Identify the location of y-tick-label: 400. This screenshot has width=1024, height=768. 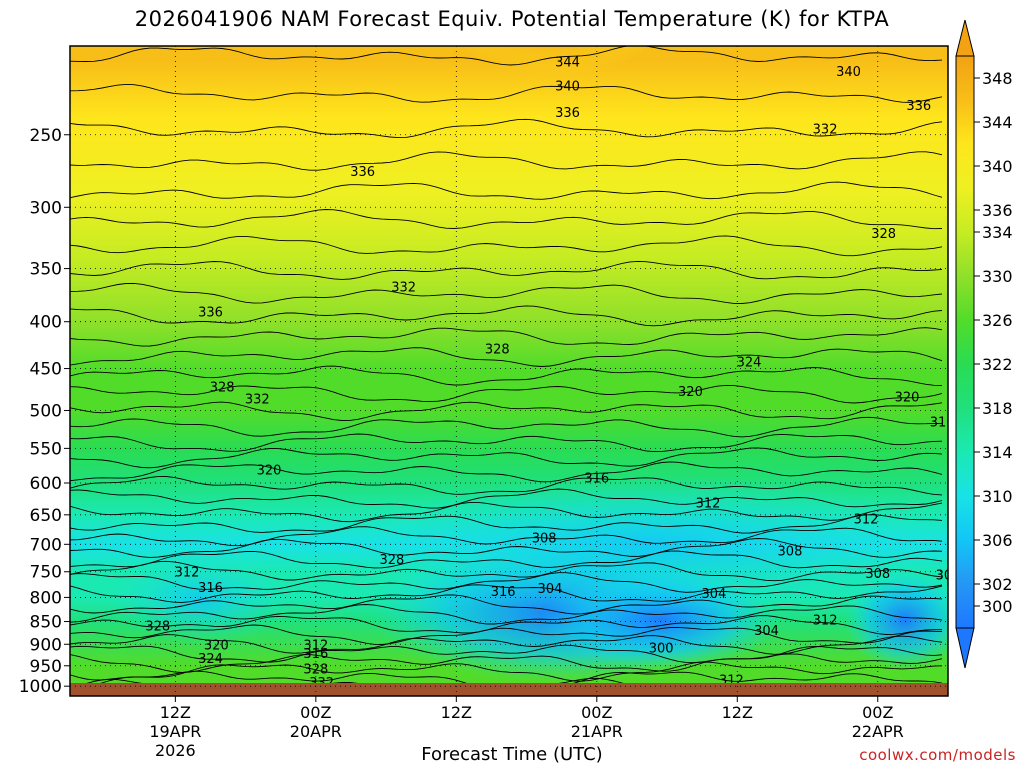
(46, 323).